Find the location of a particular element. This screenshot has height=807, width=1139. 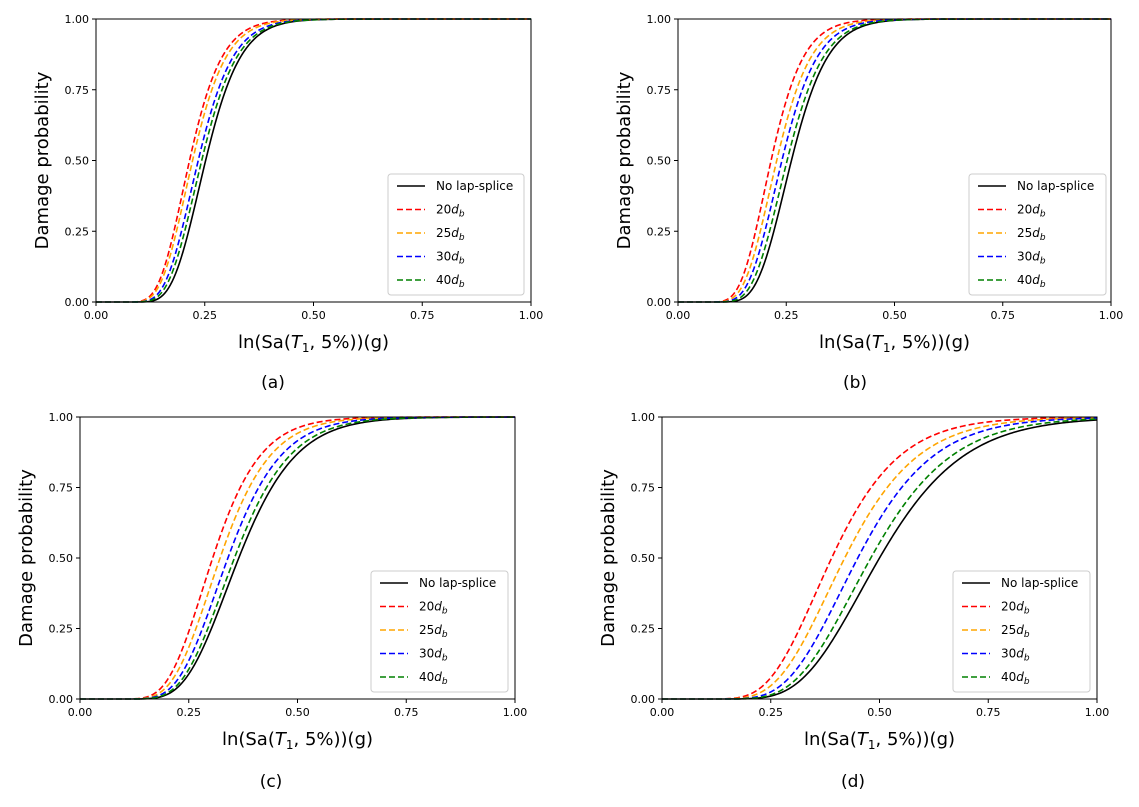

panel-caption: (d) is located at coordinates (853, 782).